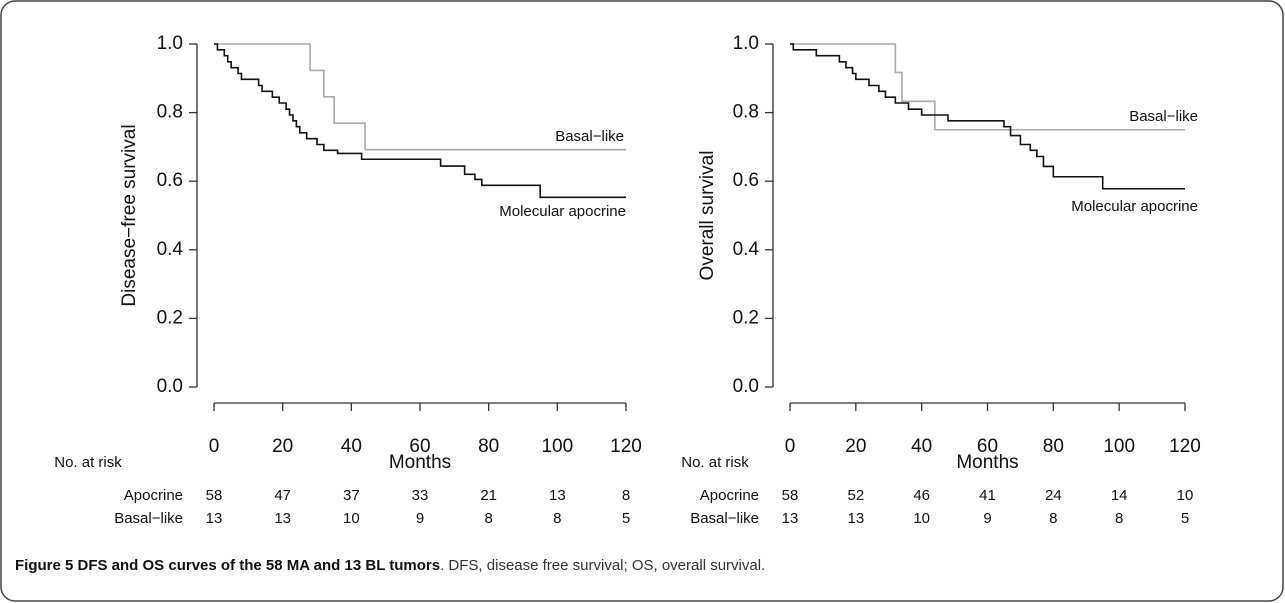  What do you see at coordinates (855, 495) in the screenshot?
I see `risk-count: 52` at bounding box center [855, 495].